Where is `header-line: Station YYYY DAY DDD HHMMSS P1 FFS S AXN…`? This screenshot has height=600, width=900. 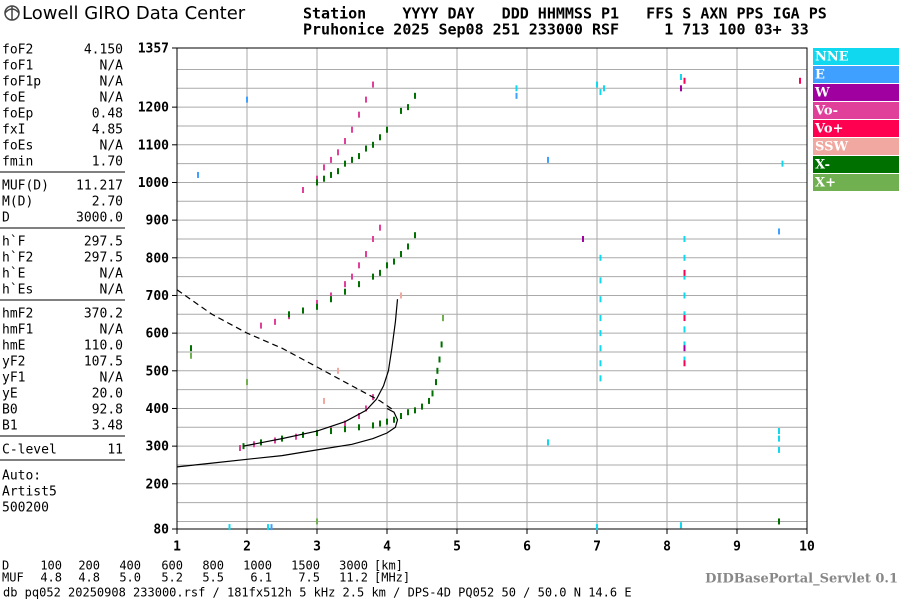
header-line: Station YYYY DAY DDD HHMMSS P1 FFS S AXN… is located at coordinates (565, 14).